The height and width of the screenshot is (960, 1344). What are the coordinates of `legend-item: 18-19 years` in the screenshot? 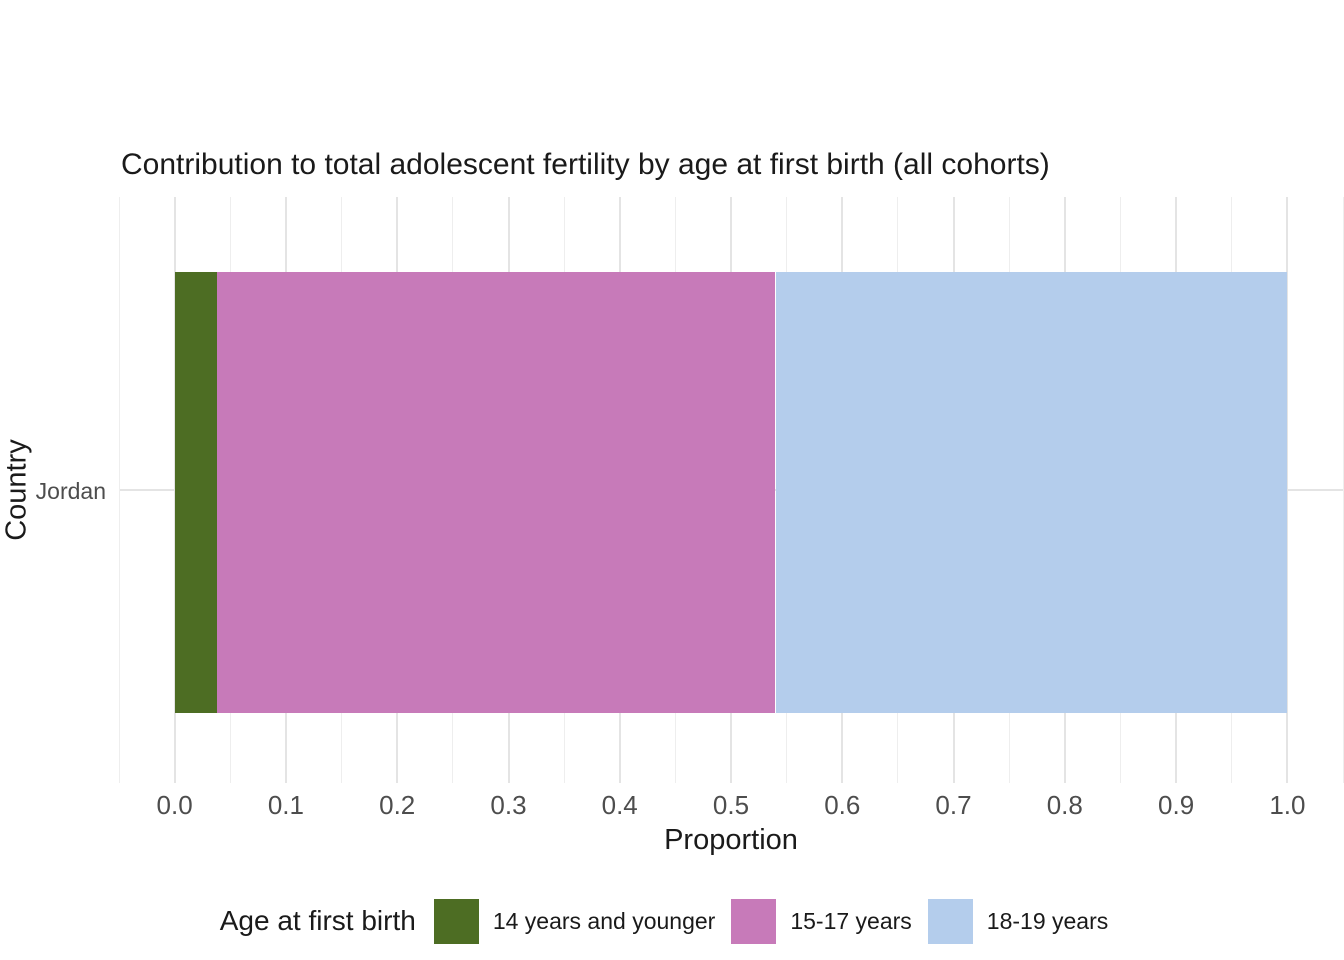 It's located at (1018, 921).